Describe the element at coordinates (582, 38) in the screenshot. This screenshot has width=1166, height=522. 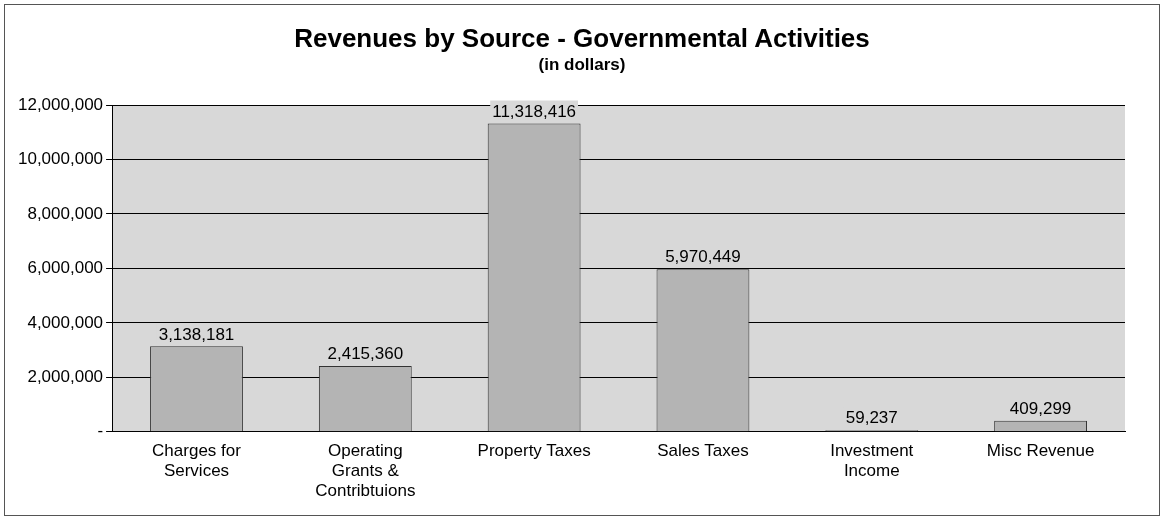
I see `chart-title: Revenues by Source - Governmental Activities` at that location.